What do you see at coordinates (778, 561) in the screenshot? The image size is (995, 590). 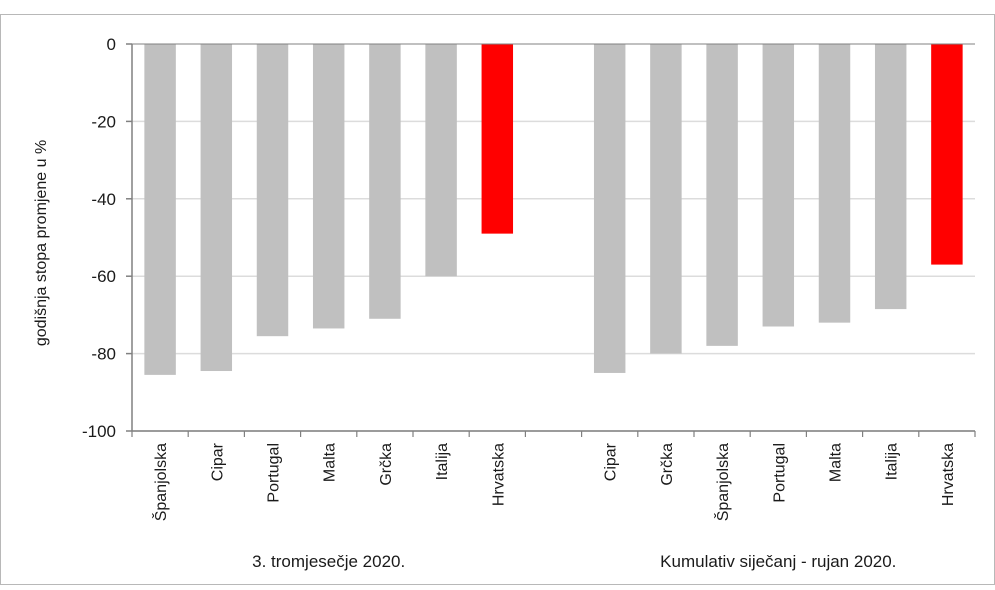 I see `group-label: Kumulativ siječanj - rujan 2020.` at bounding box center [778, 561].